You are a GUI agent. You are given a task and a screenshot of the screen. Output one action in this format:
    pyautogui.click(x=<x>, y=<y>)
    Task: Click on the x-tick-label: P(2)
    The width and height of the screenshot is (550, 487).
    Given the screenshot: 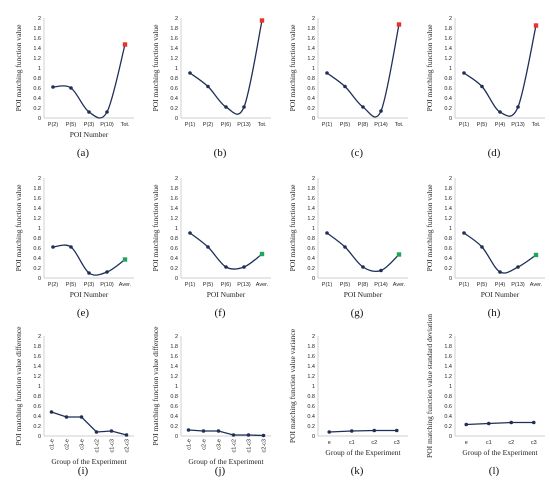 What is the action you would take?
    pyautogui.click(x=53, y=285)
    